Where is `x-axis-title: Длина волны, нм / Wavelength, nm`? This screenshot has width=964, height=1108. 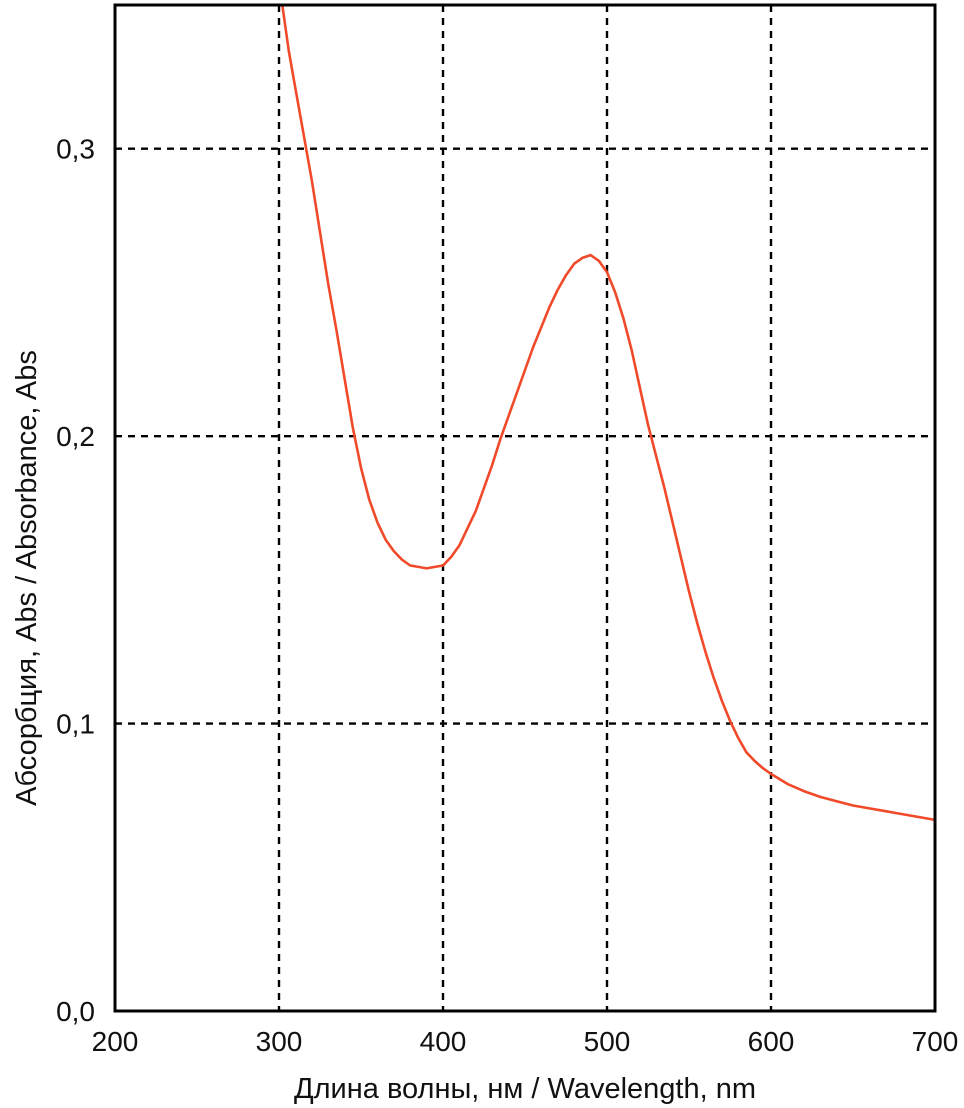
x-axis-title: Длина волны, нм / Wavelength, nm is located at coordinates (525, 1089).